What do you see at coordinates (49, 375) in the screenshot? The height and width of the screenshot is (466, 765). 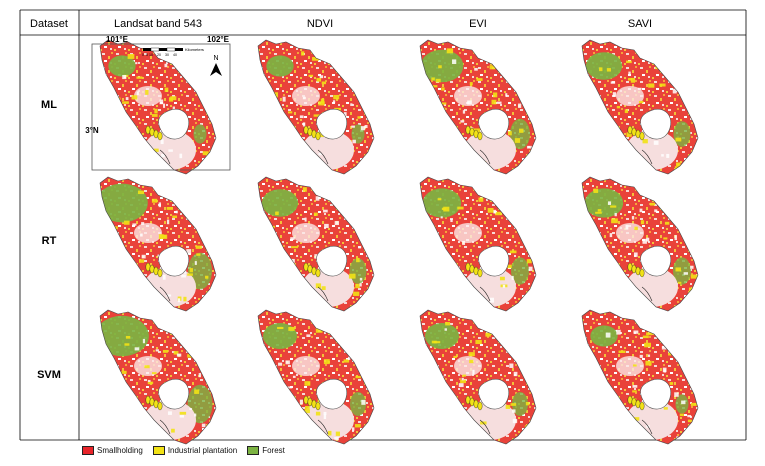 I see `row-header-svm: SVM` at bounding box center [49, 375].